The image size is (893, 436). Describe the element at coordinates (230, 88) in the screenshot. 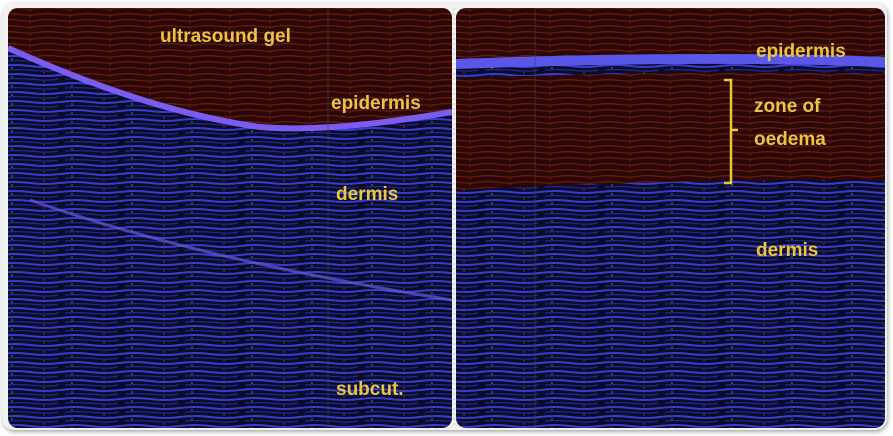

I see `epidermis-line` at that location.